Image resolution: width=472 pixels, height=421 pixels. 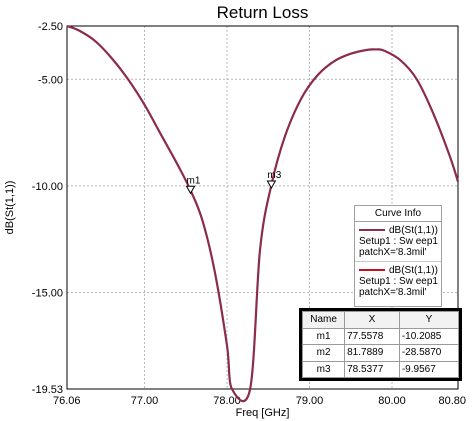 I want to click on table-row: m1 77.5578 -10.2085, so click(x=380, y=336).